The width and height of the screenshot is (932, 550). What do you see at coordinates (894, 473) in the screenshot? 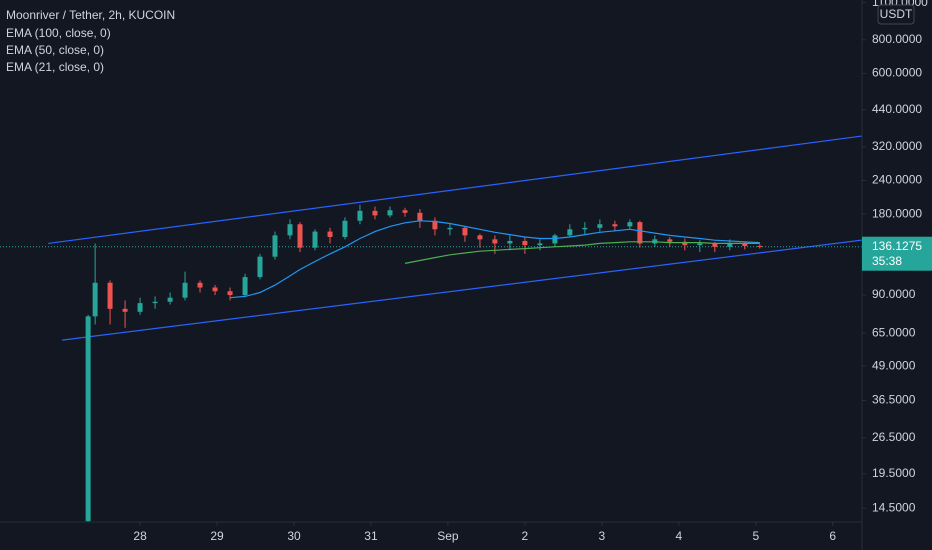
I see `y-tick-label: 19.5000` at bounding box center [894, 473].